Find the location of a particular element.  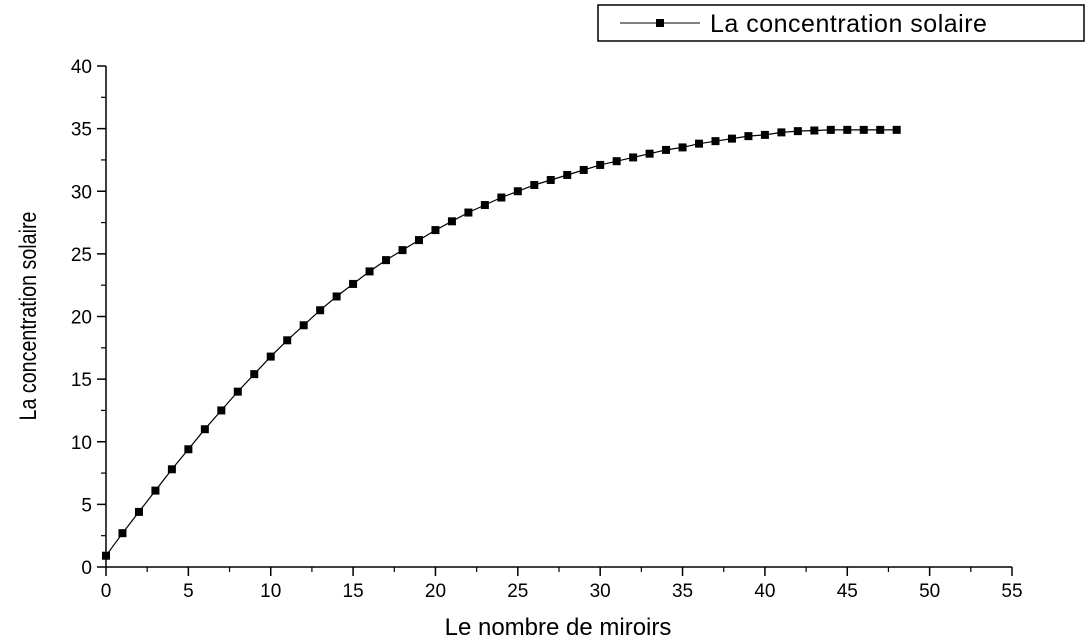

x-tick-label: 50 is located at coordinates (929, 591).